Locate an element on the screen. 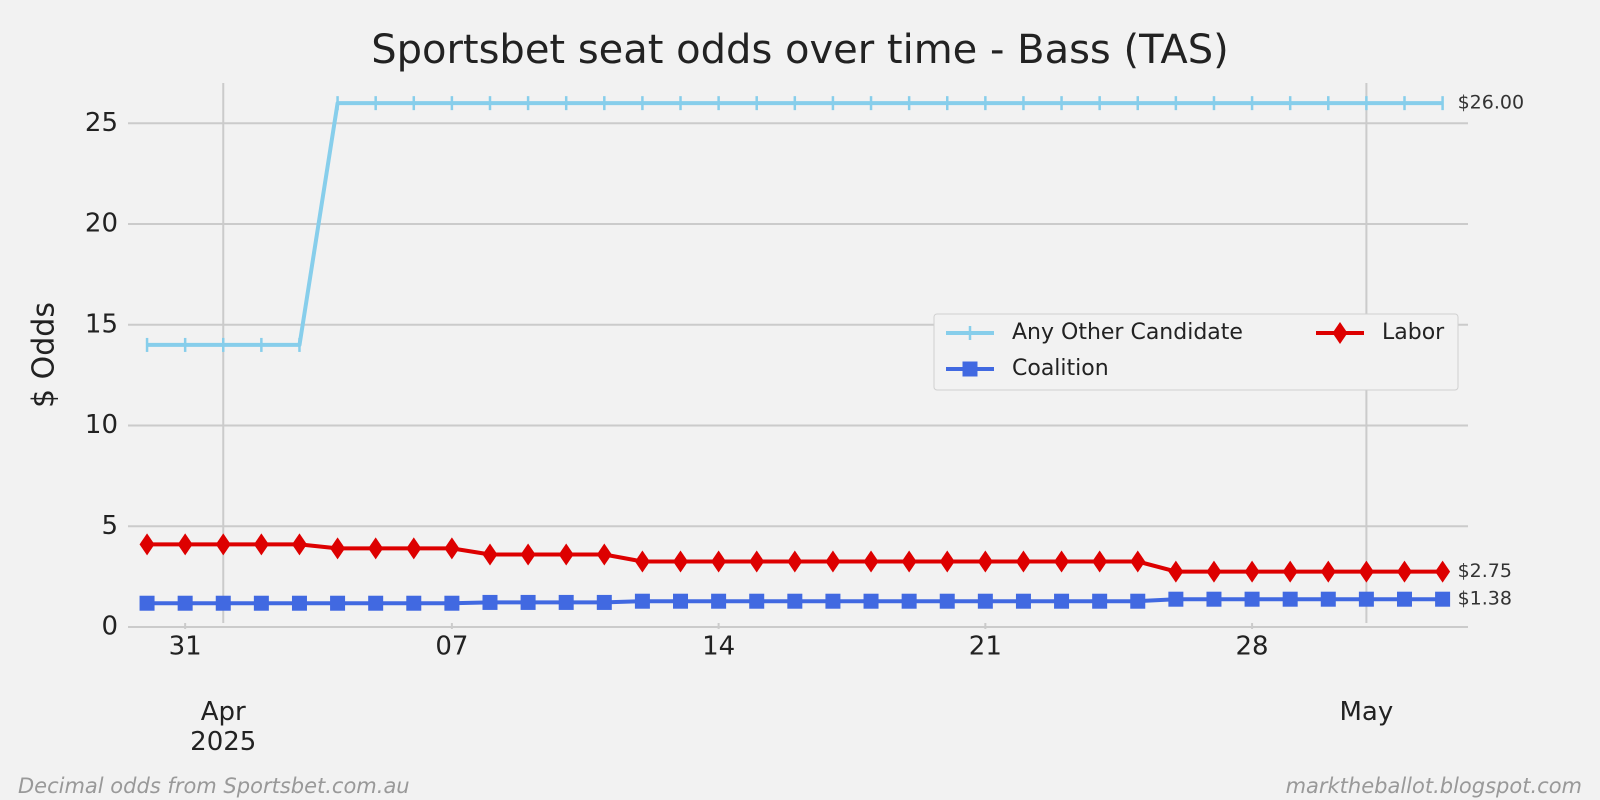 The height and width of the screenshot is (800, 1600). y-axis-label: $ Odds is located at coordinates (44, 355).